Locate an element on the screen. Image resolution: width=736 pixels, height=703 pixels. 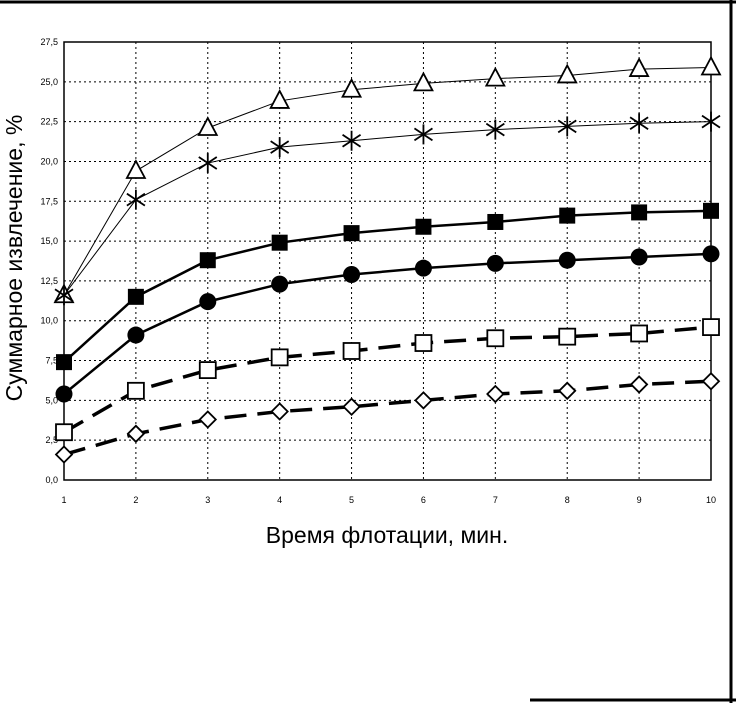
y-tick-label: 20,0 is located at coordinates (49, 161).